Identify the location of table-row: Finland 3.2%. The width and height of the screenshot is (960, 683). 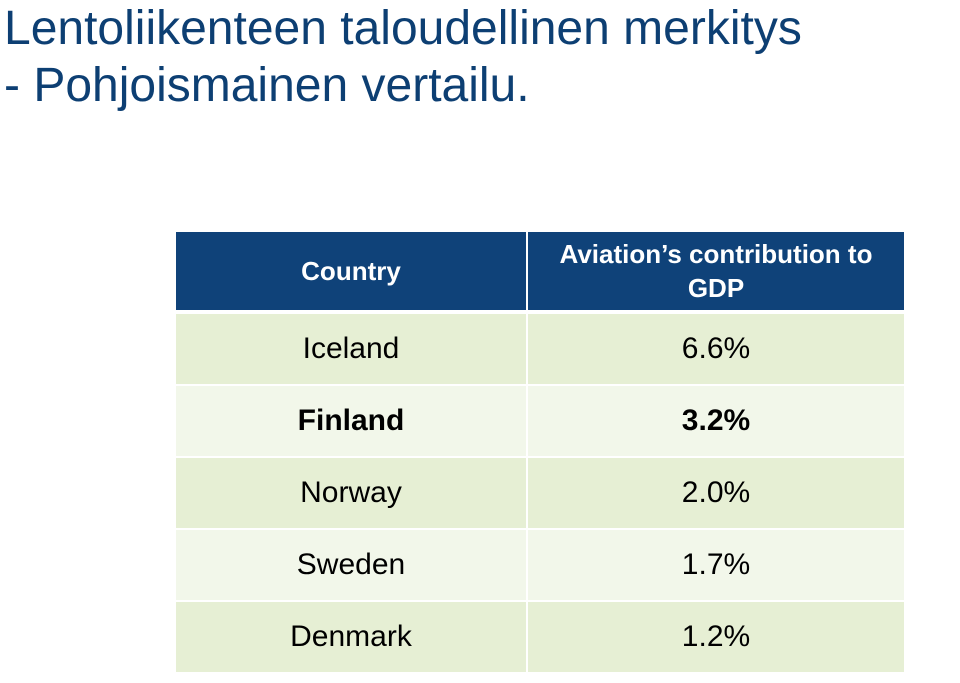
(540, 421).